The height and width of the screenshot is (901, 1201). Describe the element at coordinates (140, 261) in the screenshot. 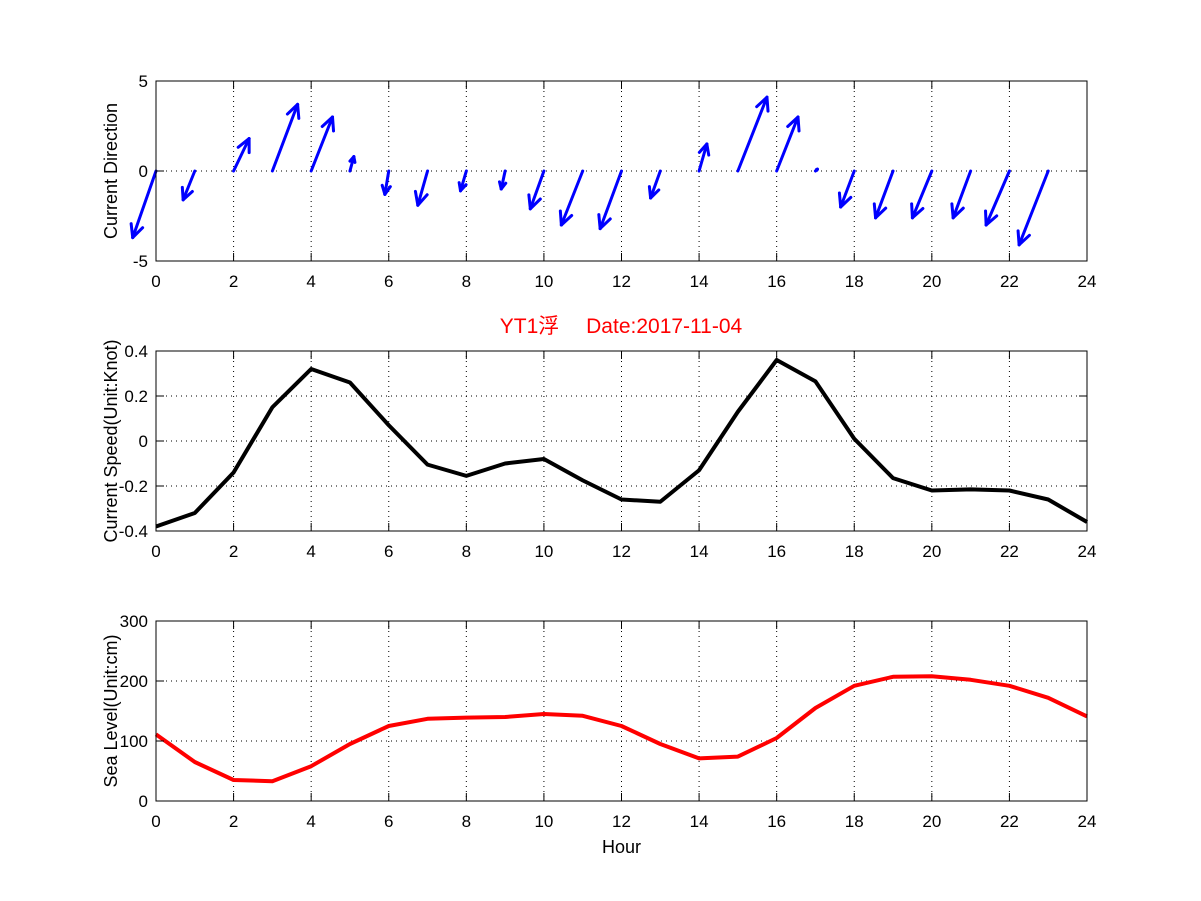

I see `y-tick-label: -5` at that location.